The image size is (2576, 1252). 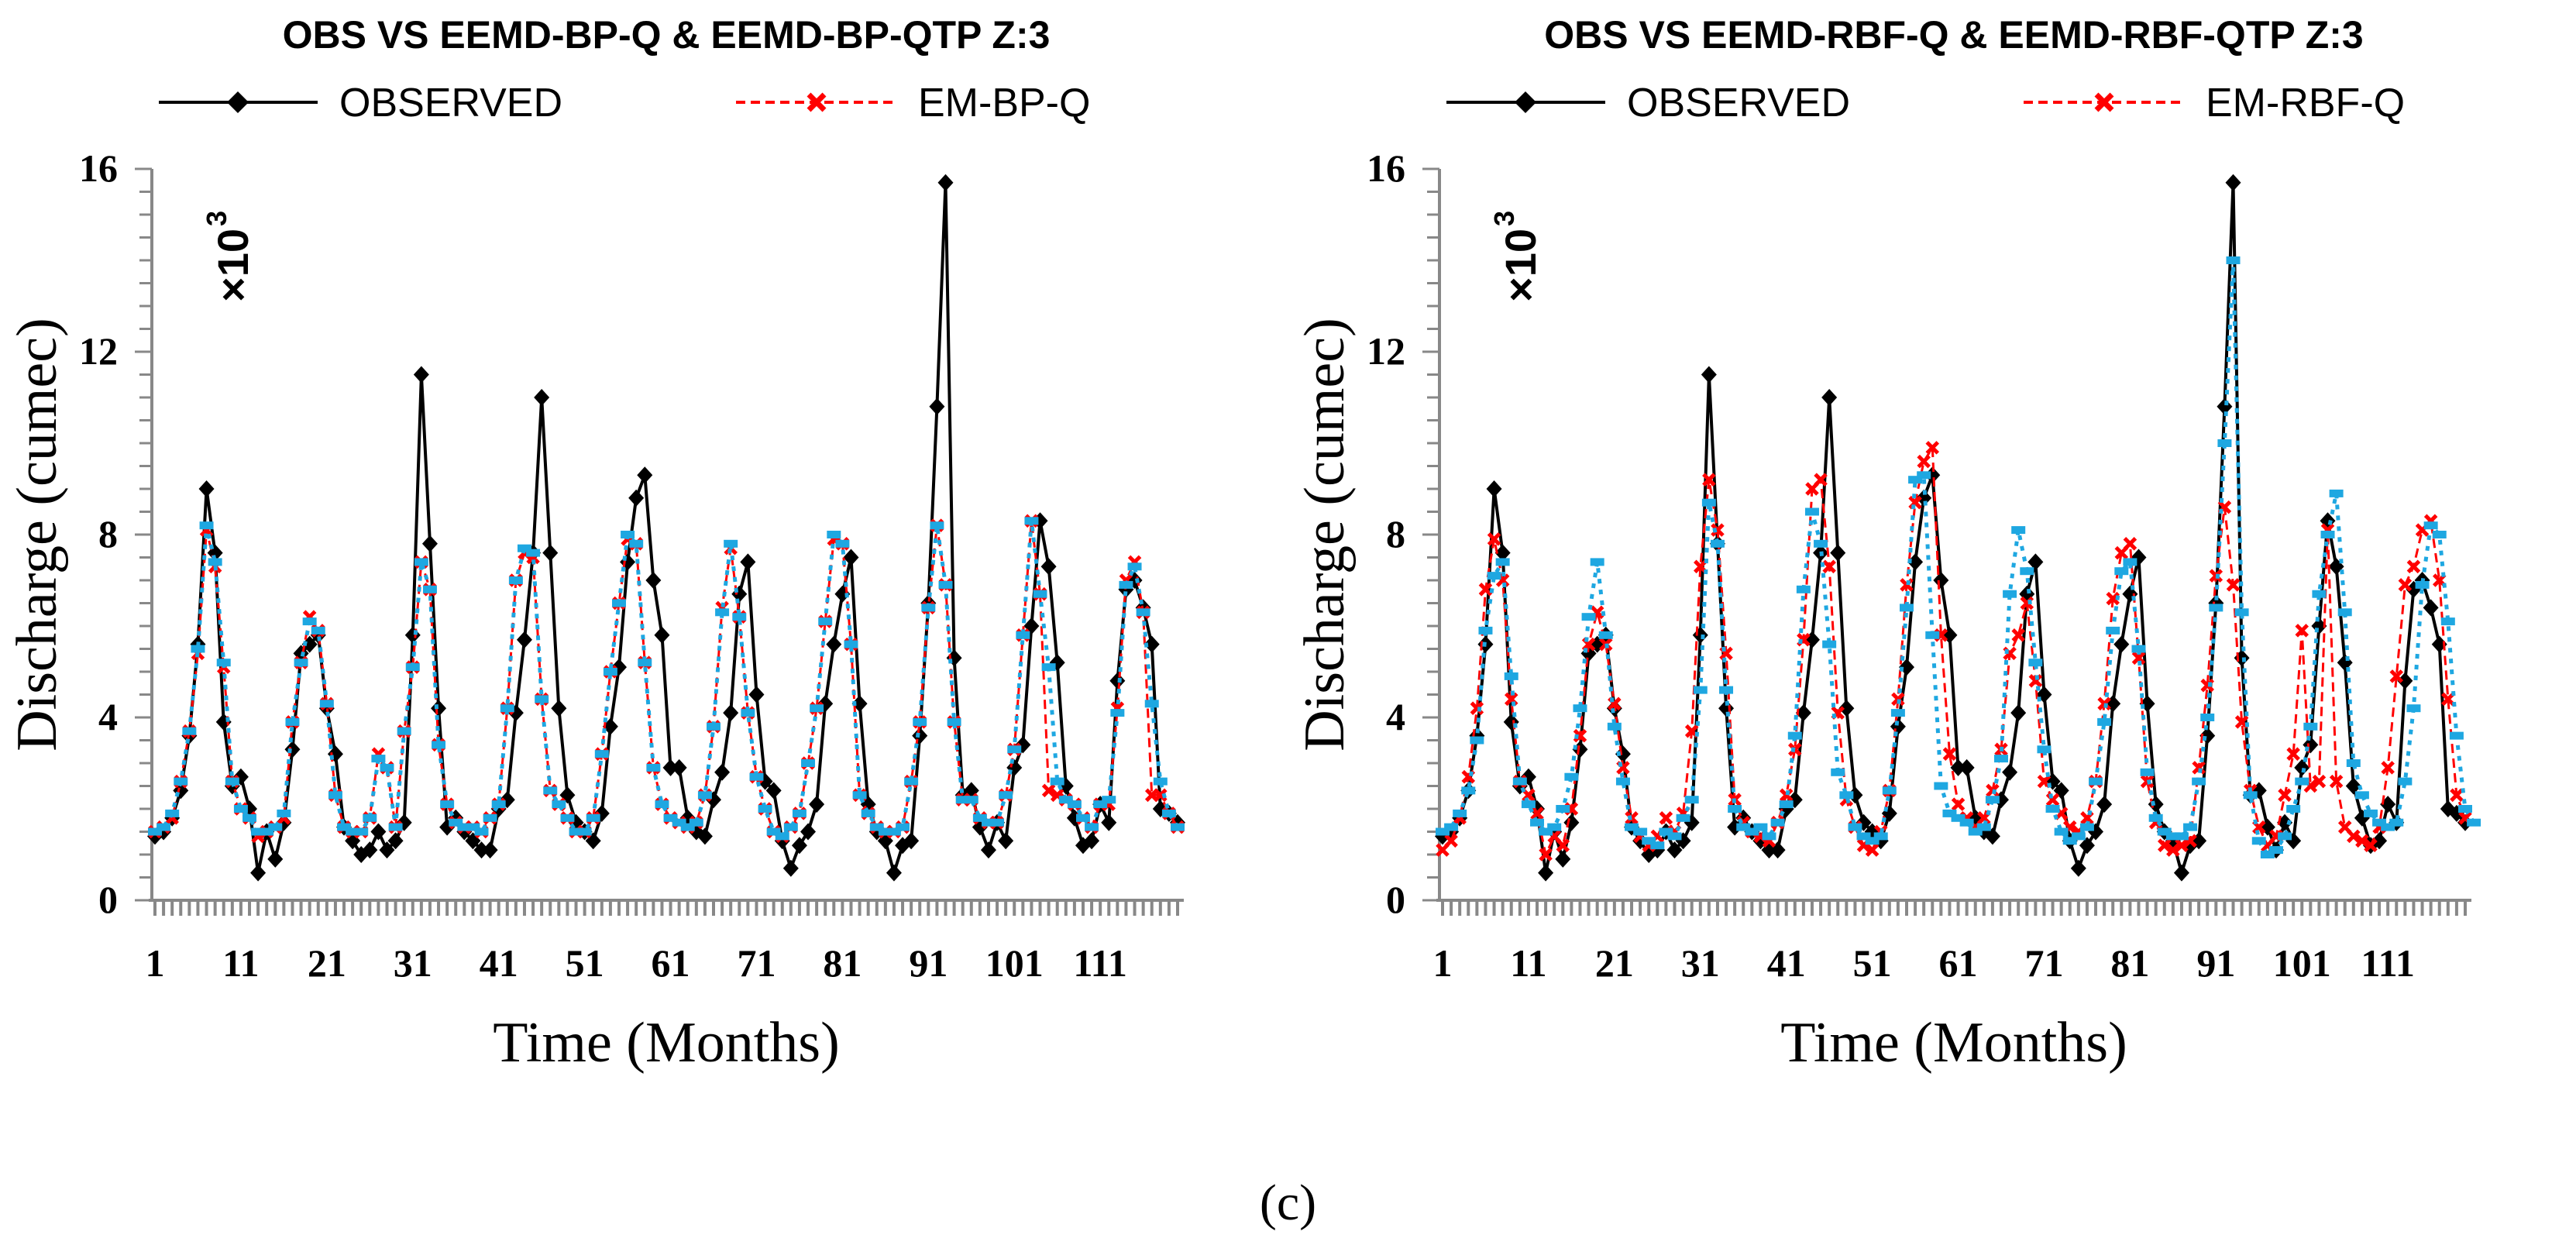 I want to click on x-tick-label: 91, so click(x=2215, y=963).